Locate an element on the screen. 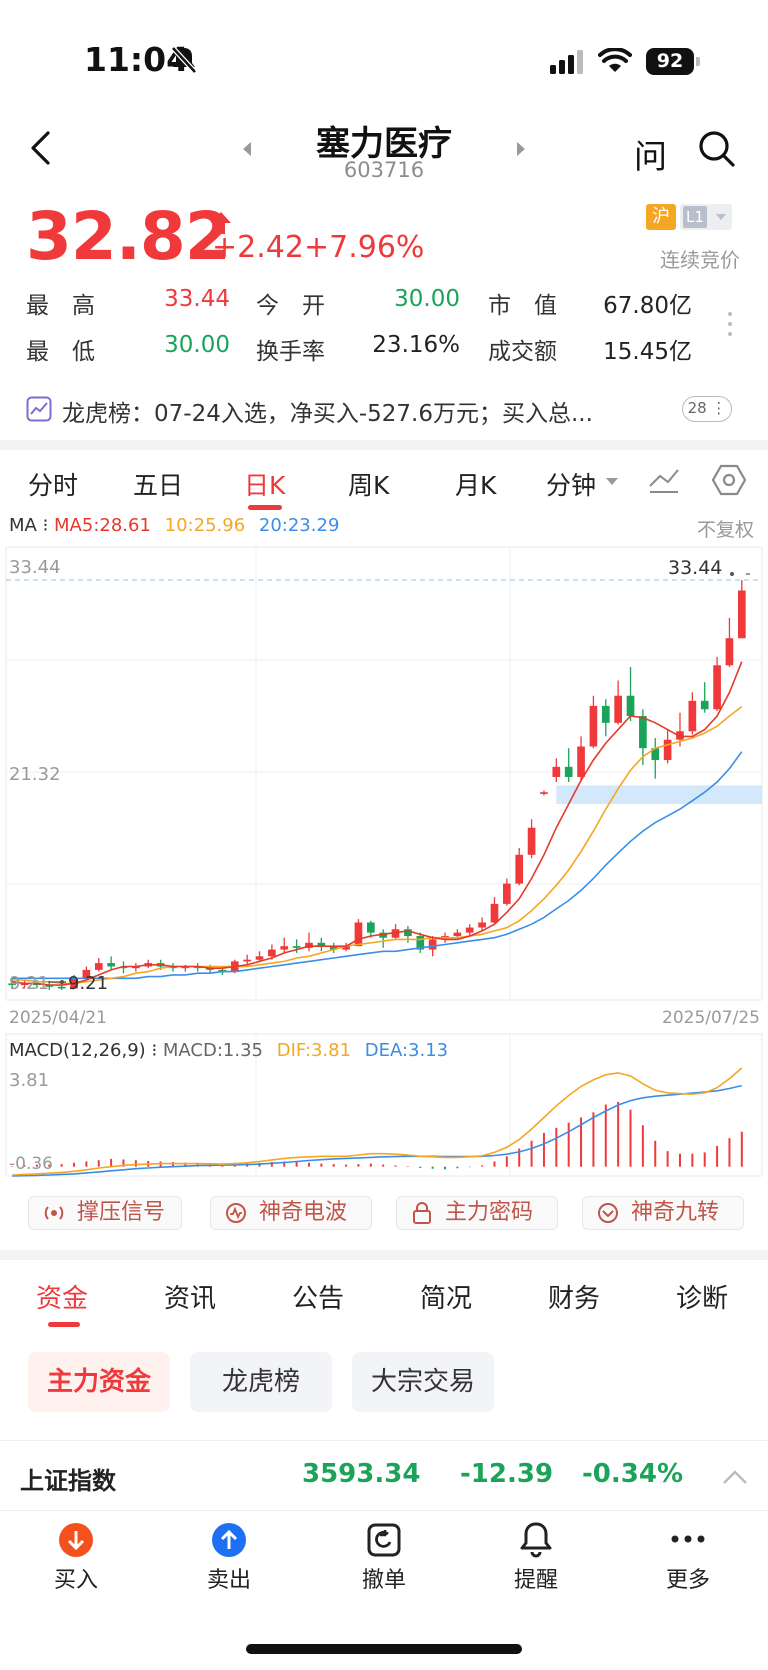 The image size is (768, 1670). sell-label: 卖出 is located at coordinates (228, 1580).